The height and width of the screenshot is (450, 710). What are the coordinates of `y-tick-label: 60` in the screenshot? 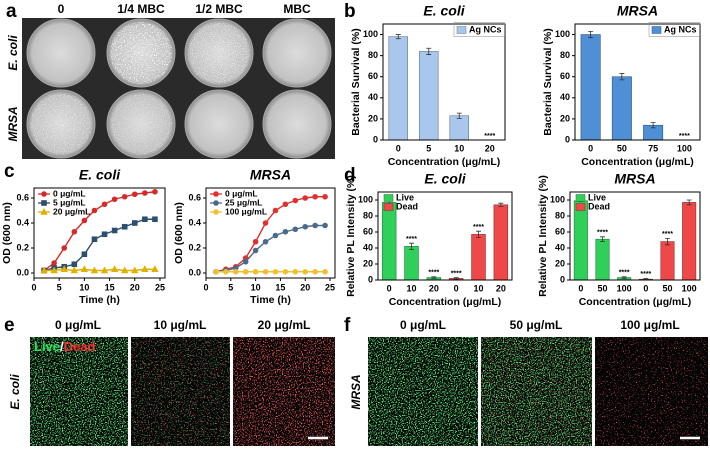 It's located at (368, 231).